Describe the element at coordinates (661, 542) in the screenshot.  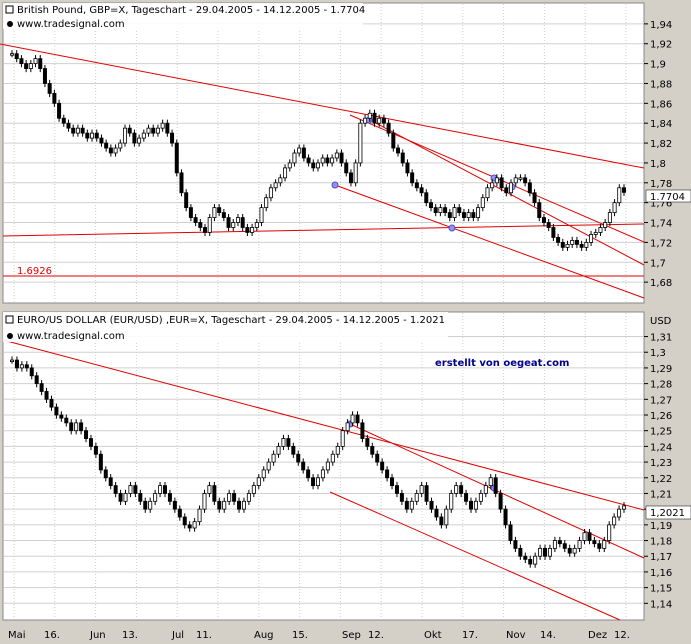
I see `y-tick-label: 1,18` at that location.